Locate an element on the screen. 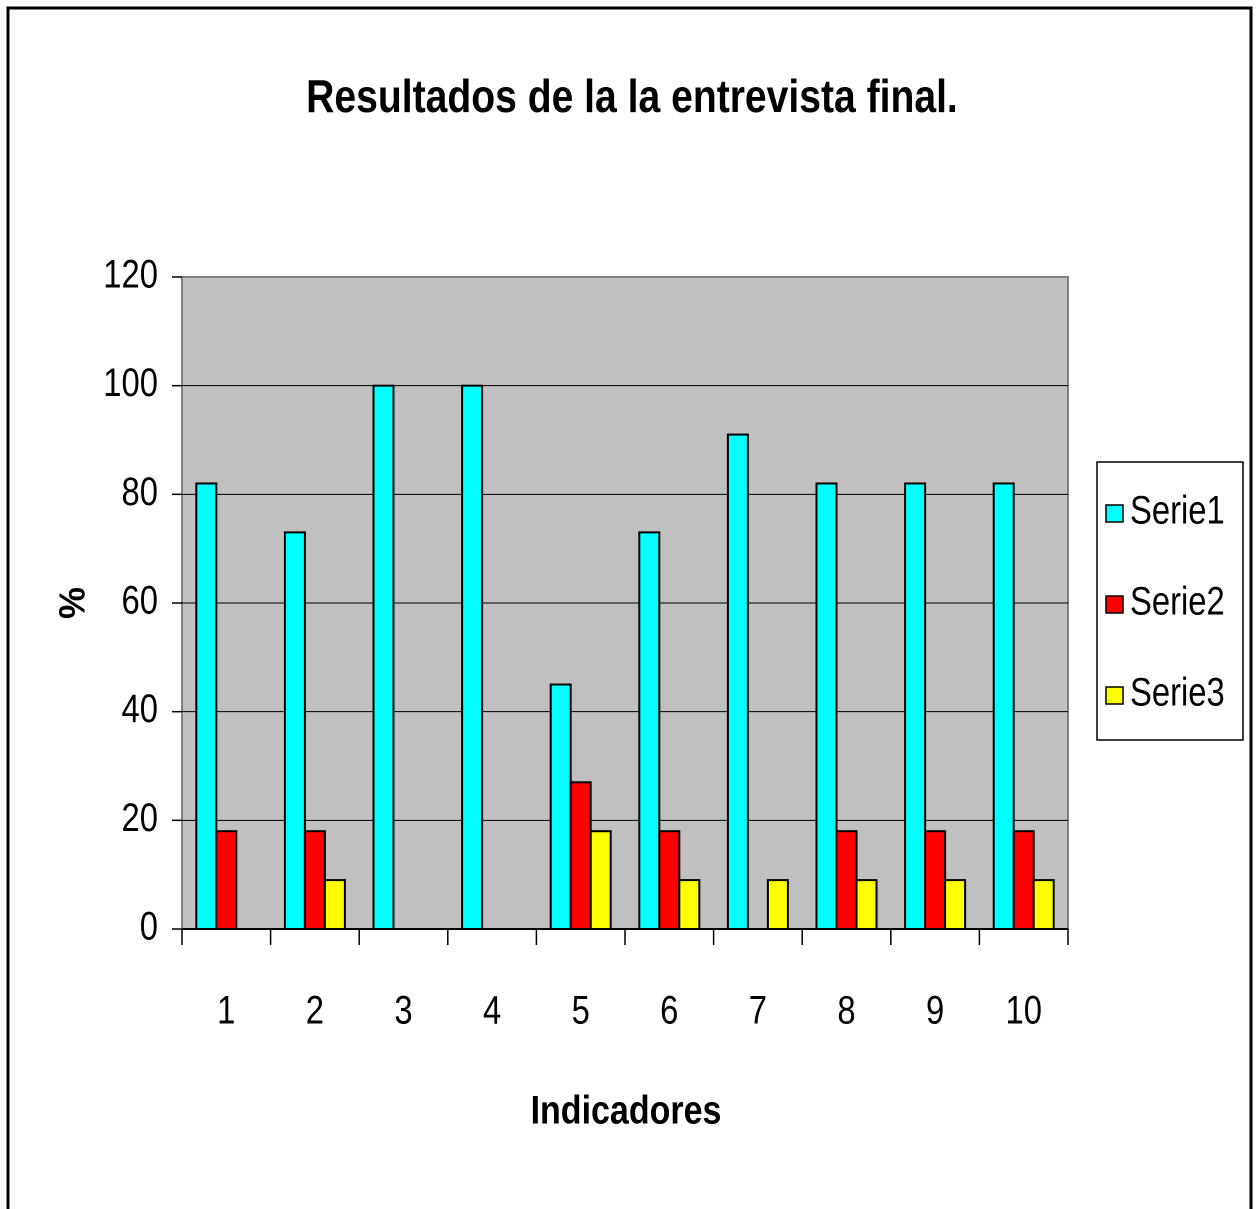 This screenshot has height=1209, width=1259. x-tick-label: 8 is located at coordinates (846, 1009).